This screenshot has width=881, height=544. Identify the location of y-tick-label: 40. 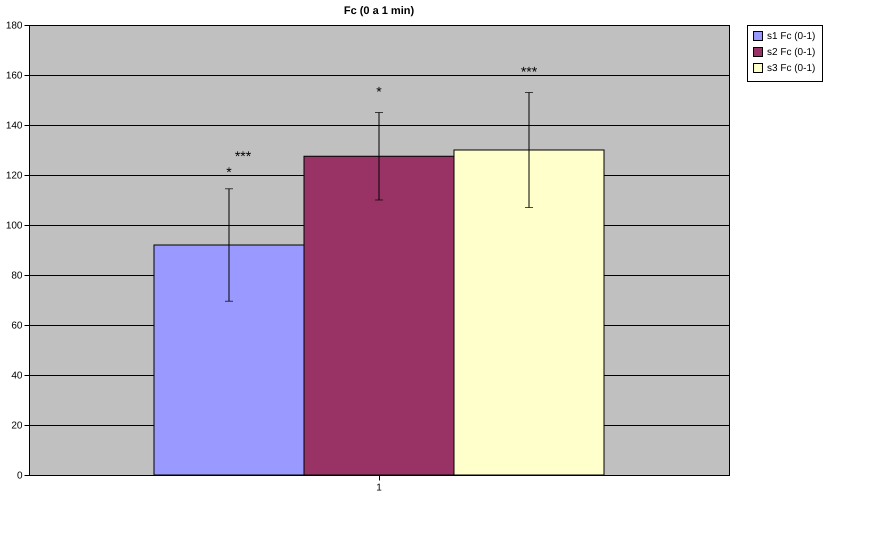
(17, 376).